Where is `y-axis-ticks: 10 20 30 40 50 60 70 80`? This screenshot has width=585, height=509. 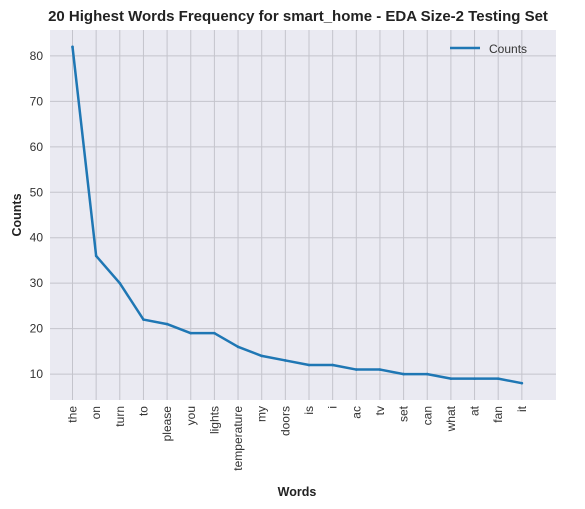
y-axis-ticks: 10 20 30 40 50 60 70 80 is located at coordinates (37, 215).